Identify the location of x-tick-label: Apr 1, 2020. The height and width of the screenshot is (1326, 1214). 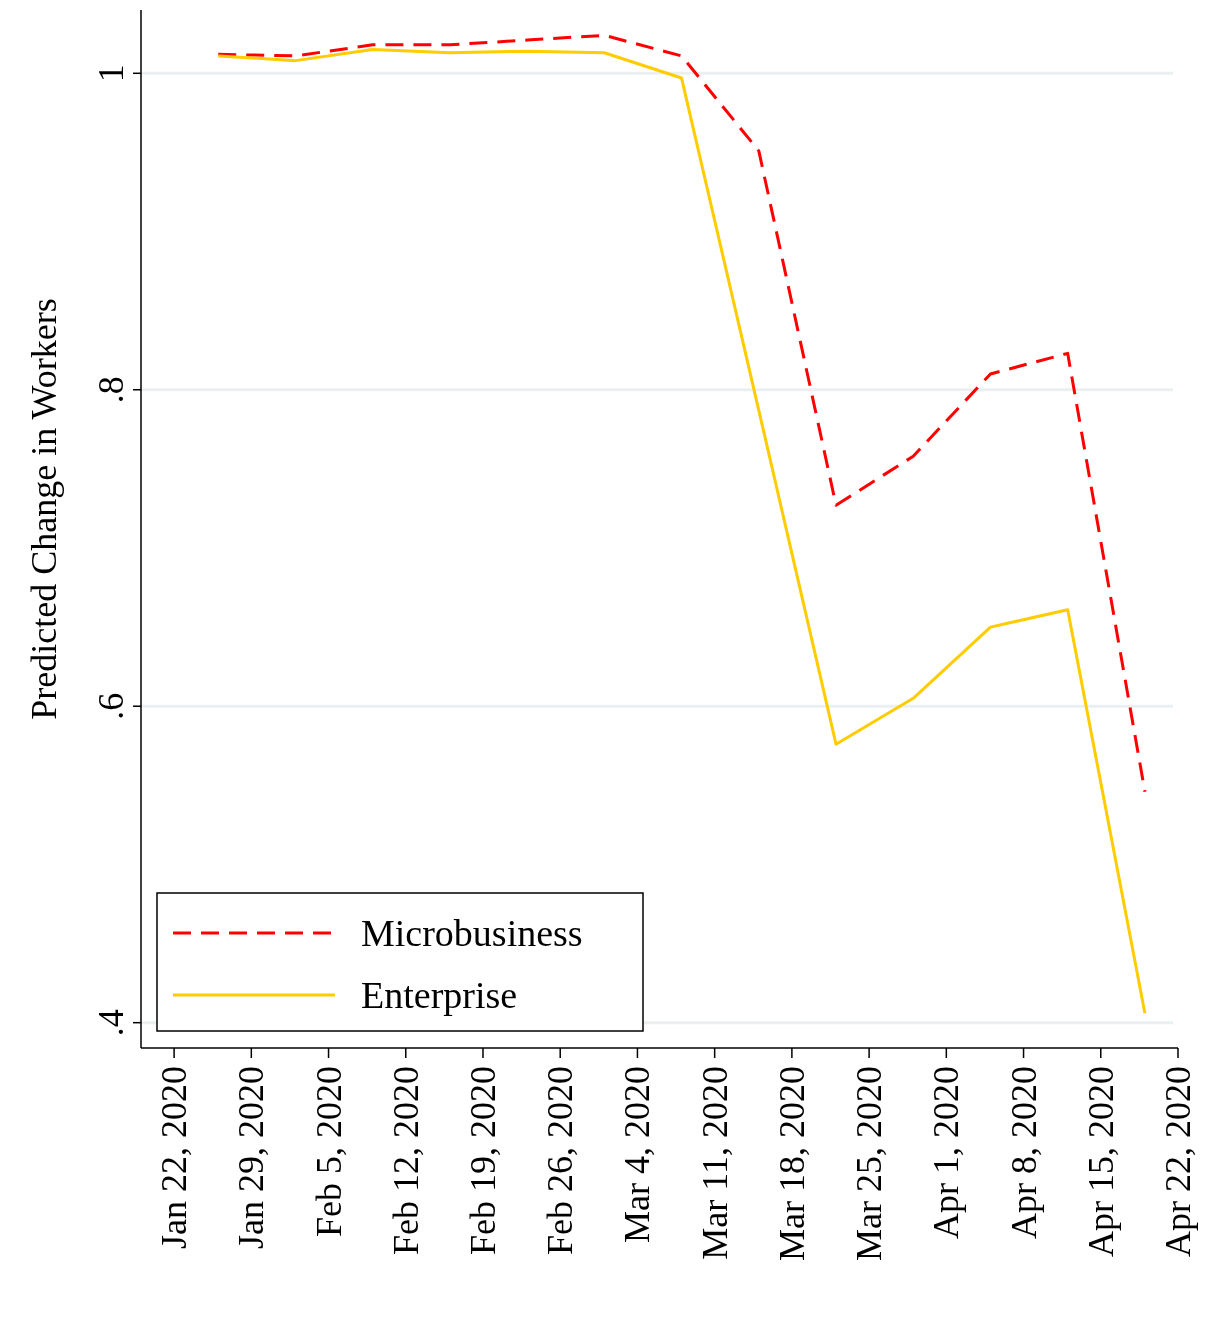
(946, 1152).